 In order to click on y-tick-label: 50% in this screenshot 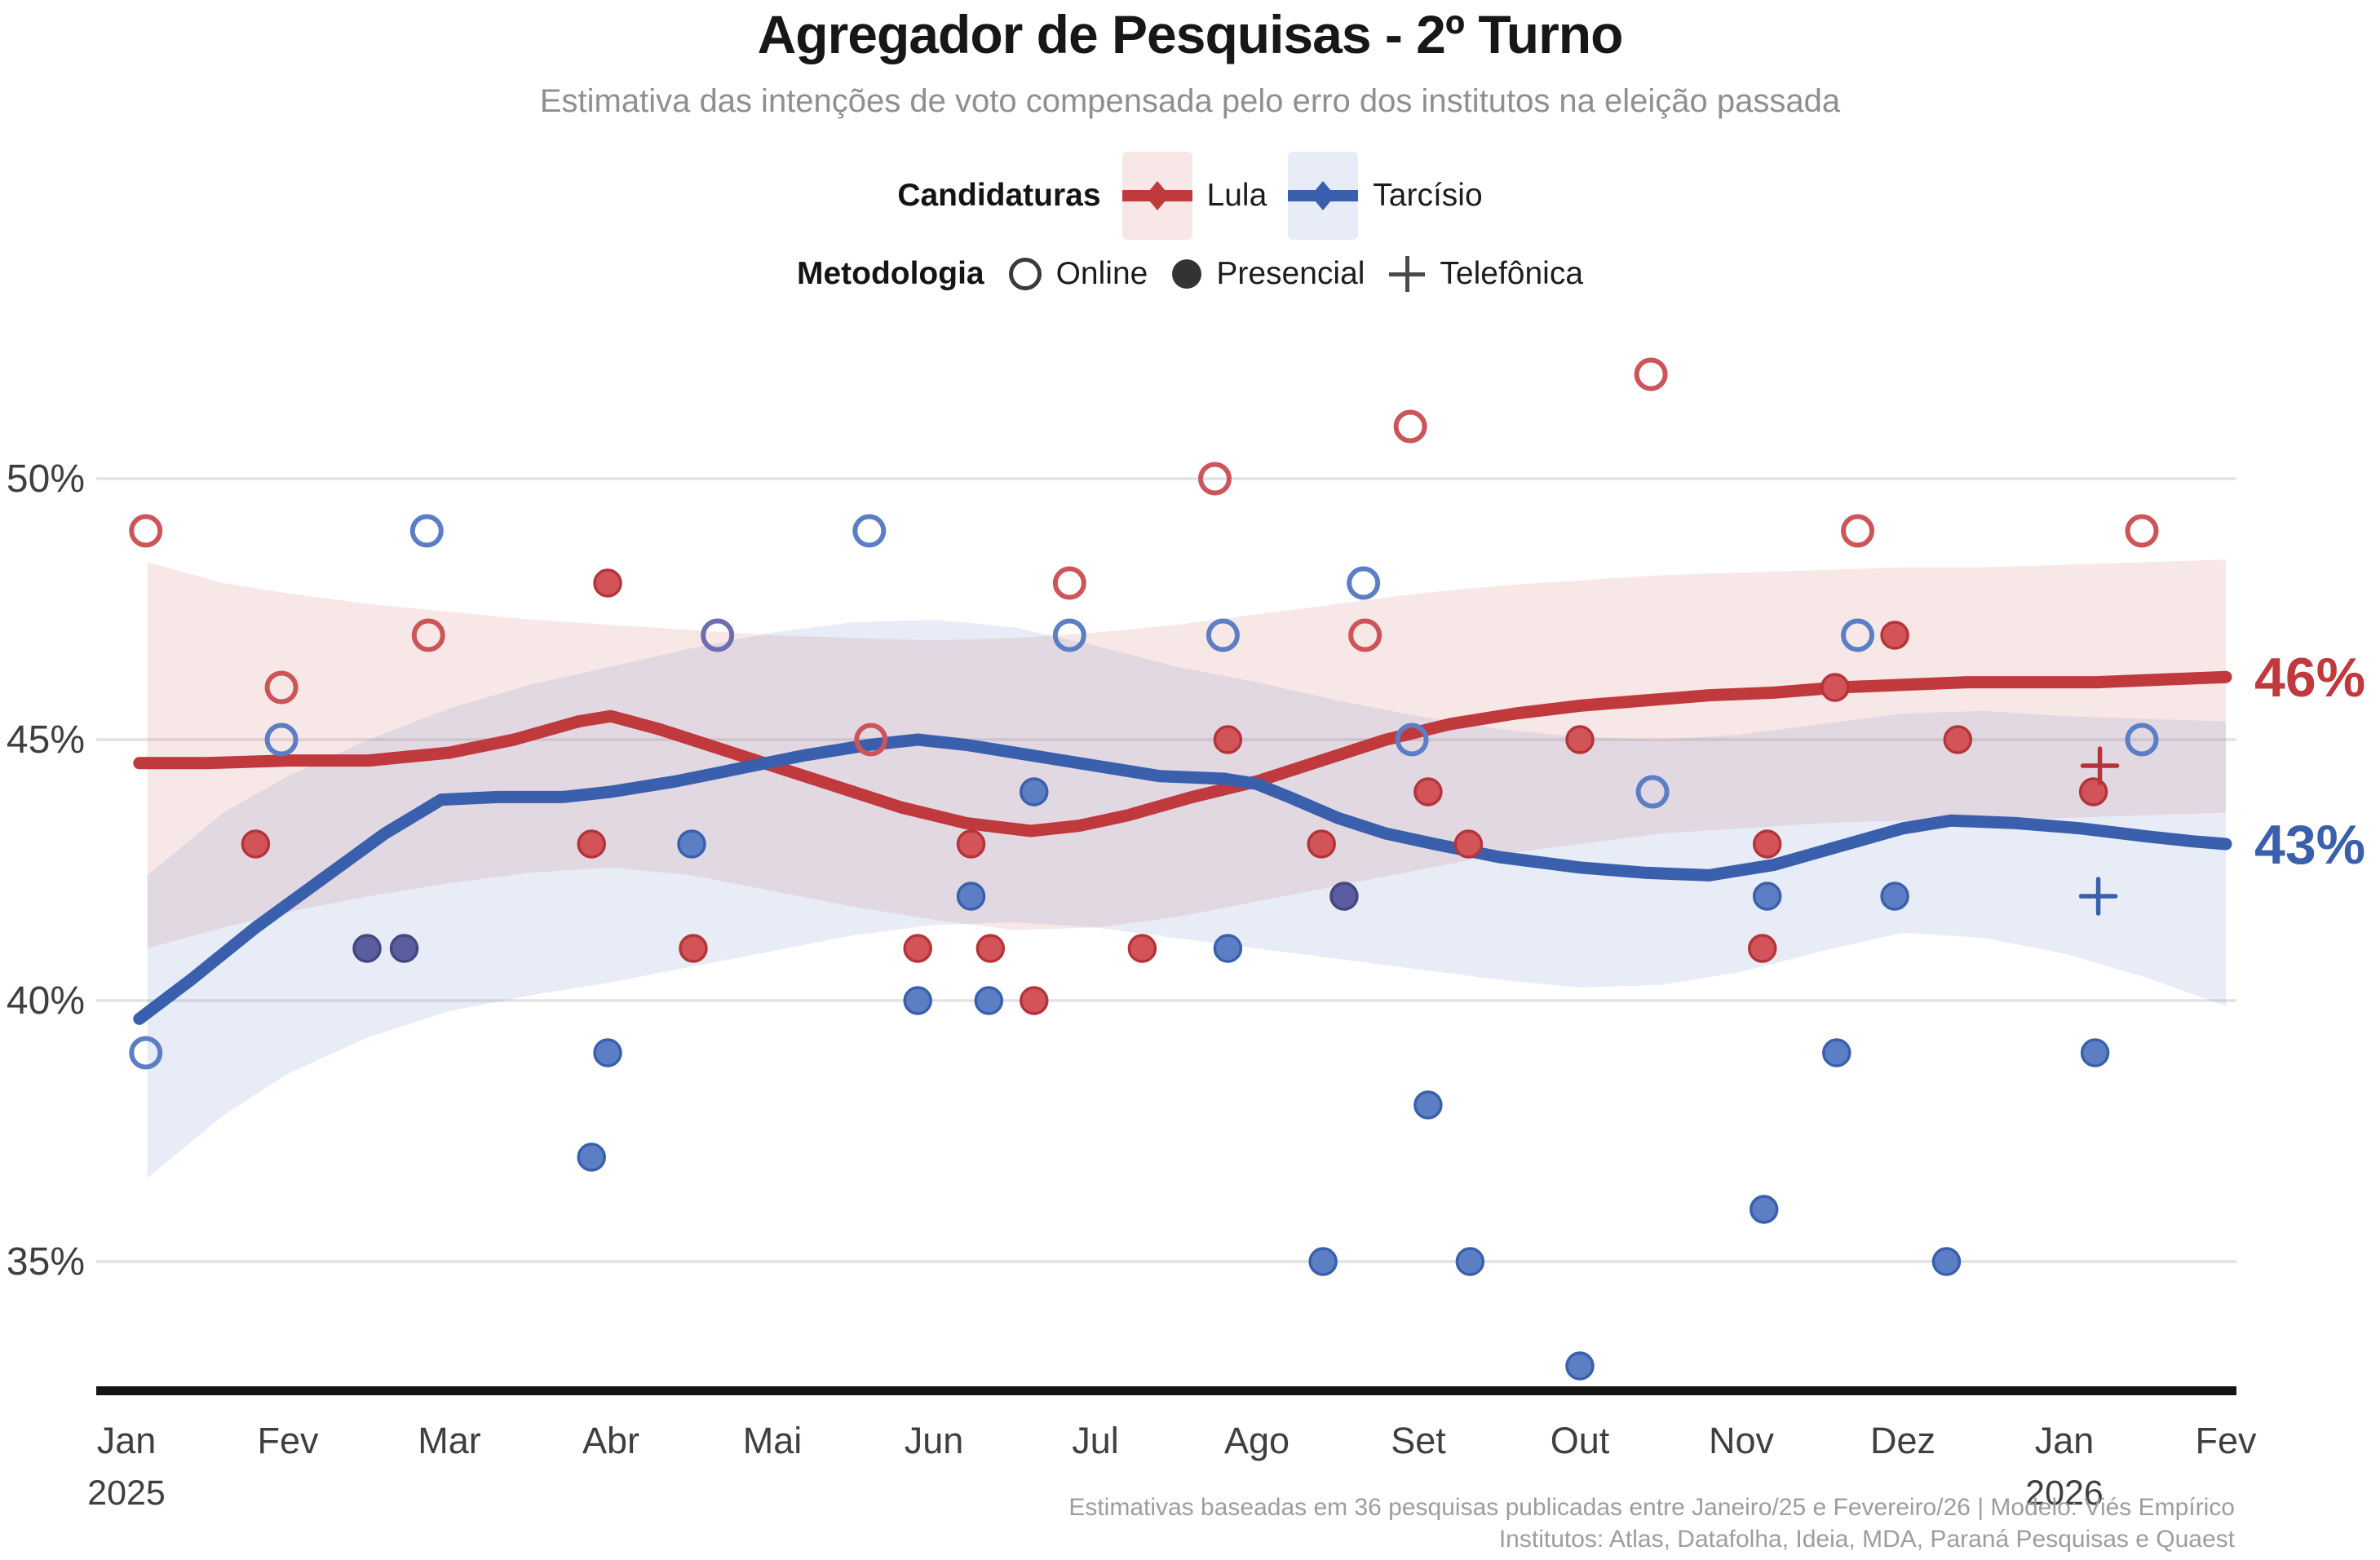, I will do `click(46, 479)`.